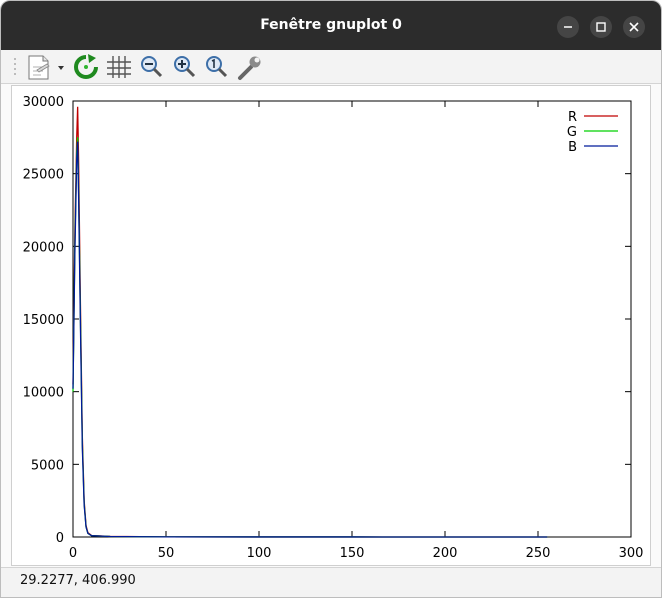 The image size is (662, 598). I want to click on y-tick-label: 0, so click(60, 538).